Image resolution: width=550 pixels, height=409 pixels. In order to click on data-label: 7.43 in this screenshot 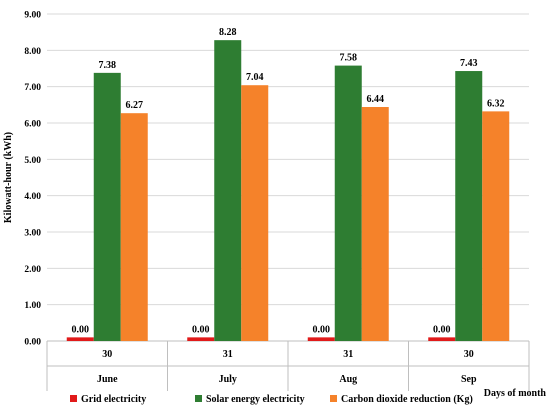, I will do `click(469, 63)`.